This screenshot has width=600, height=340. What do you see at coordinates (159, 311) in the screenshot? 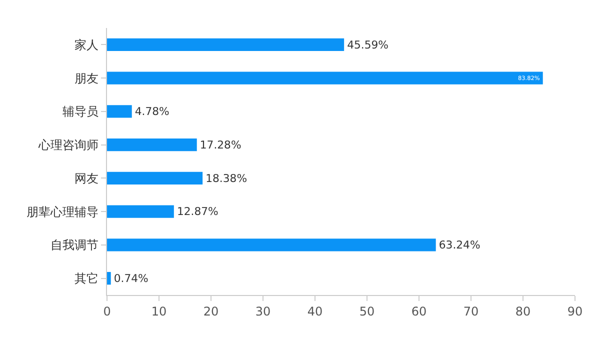
I see `x-tick-label: 10` at bounding box center [159, 311].